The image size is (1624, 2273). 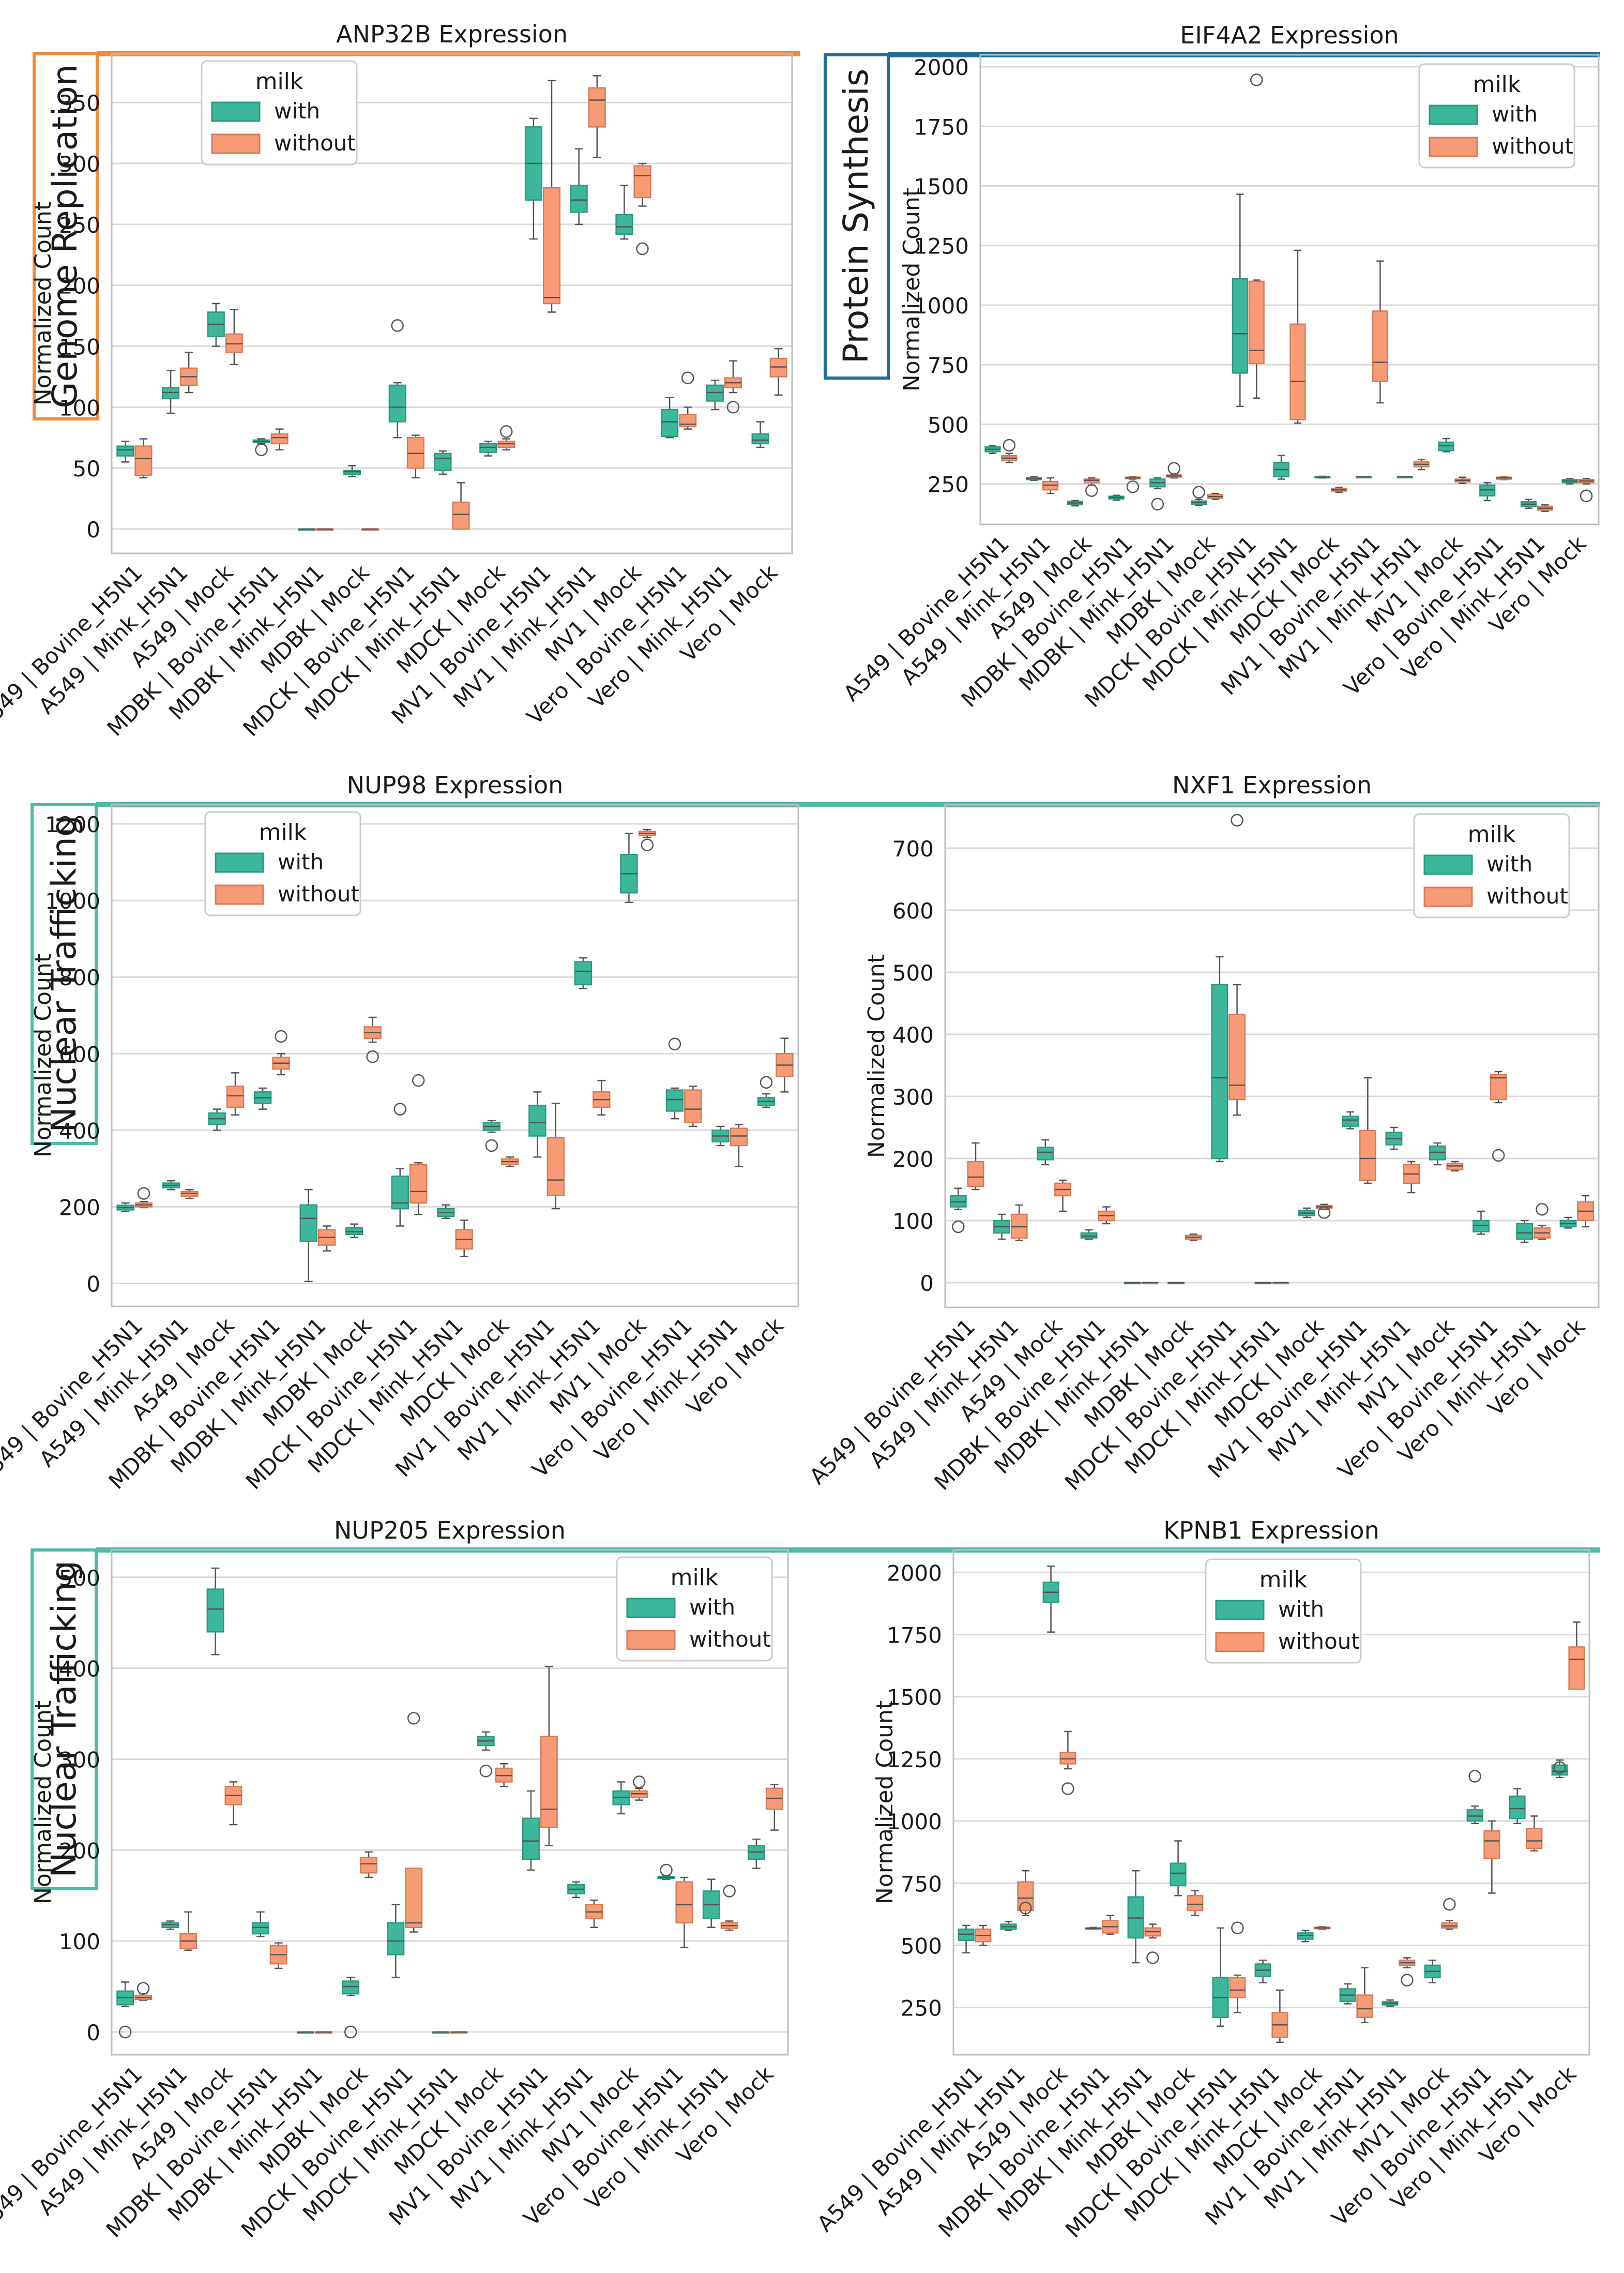 What do you see at coordinates (93, 530) in the screenshot?
I see `y-tick-label: 0` at bounding box center [93, 530].